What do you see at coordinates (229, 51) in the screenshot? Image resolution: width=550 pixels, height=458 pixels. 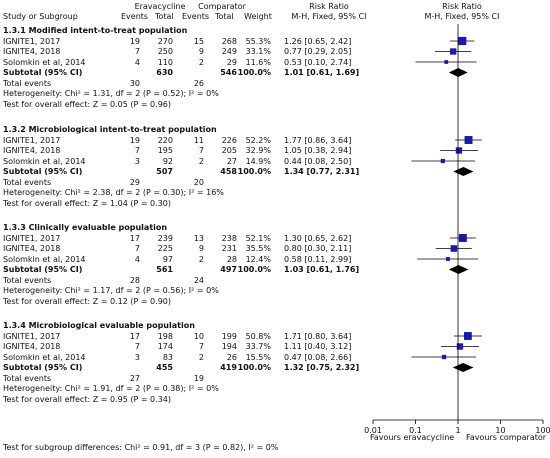 I see `total-comparator: 249` at bounding box center [229, 51].